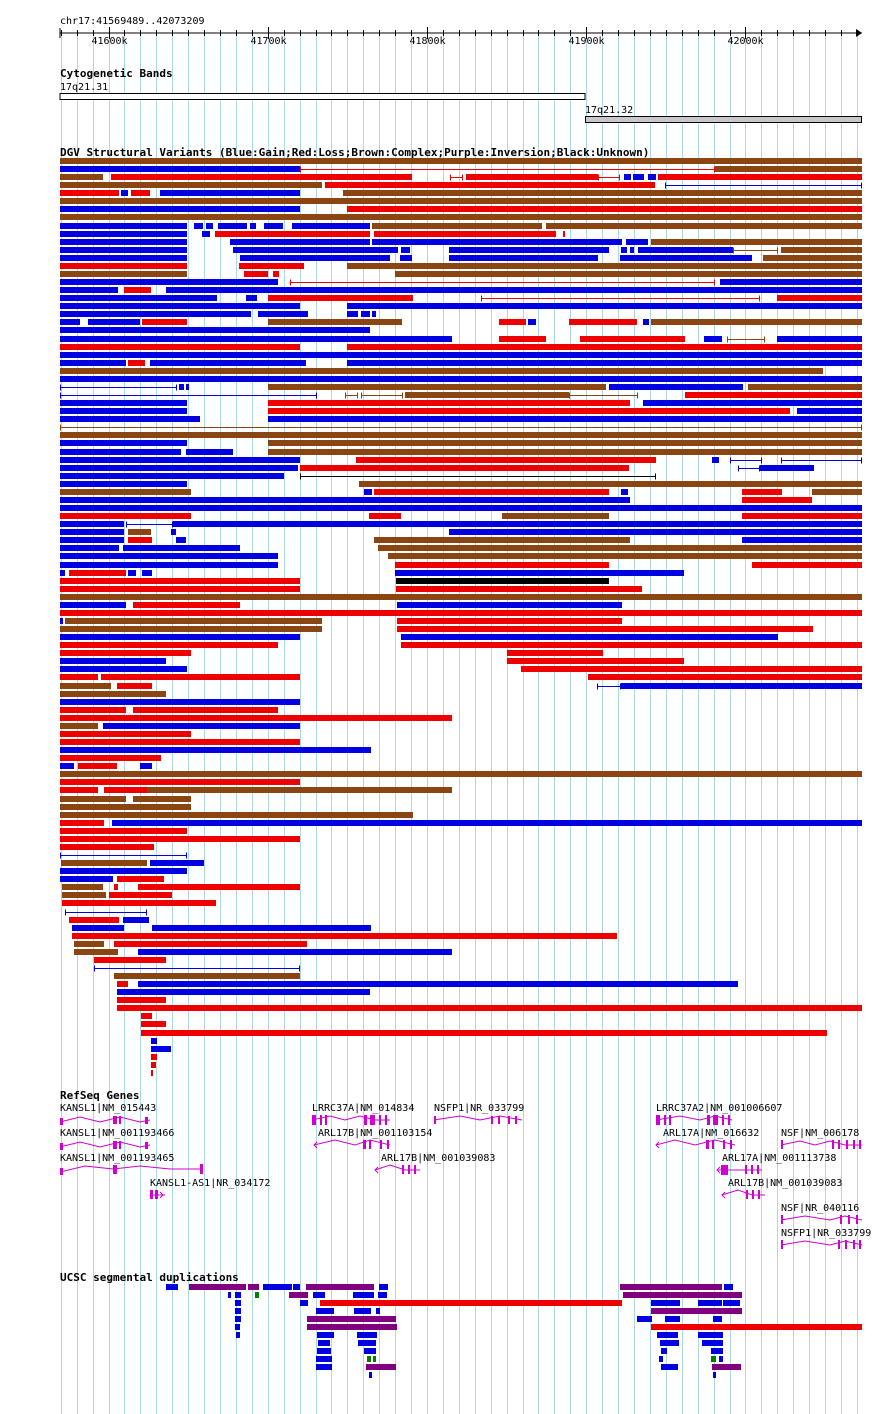  Describe the element at coordinates (107, 1114) in the screenshot. I see `gene-kansl1-nm015443: KANSL1|NM_015443` at that location.